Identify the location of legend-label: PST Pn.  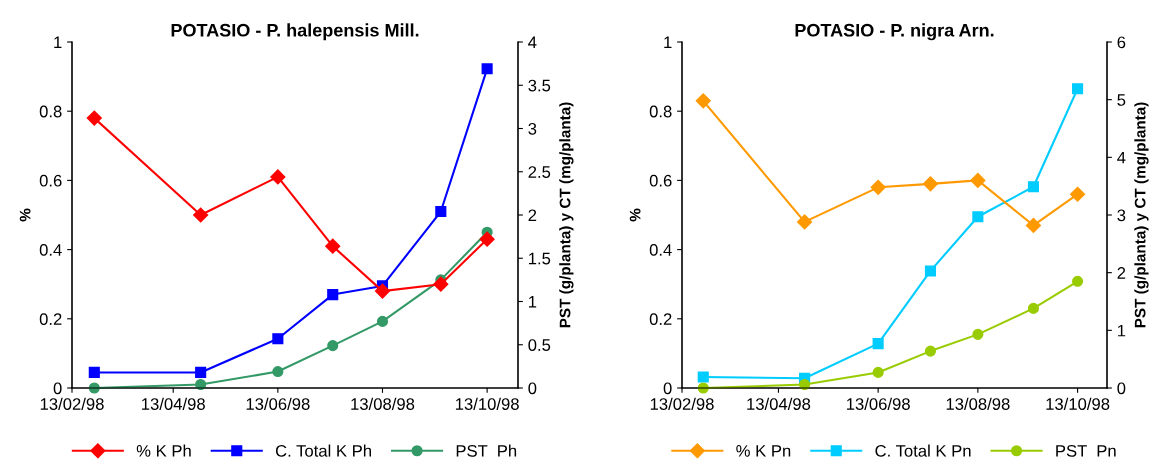
(1086, 450).